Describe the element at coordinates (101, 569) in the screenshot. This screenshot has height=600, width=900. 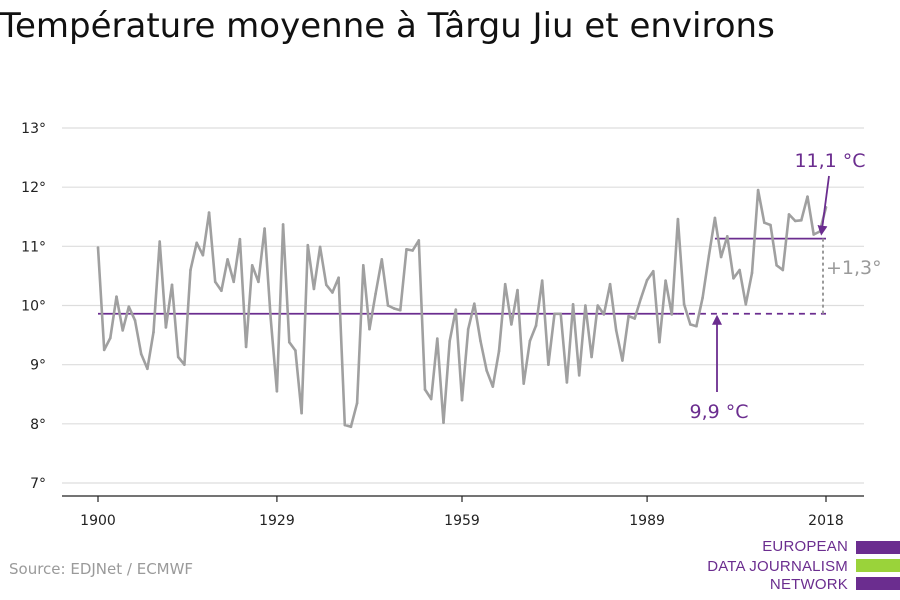
I see `source-note: Source: EDJNet / ECMWF` at that location.